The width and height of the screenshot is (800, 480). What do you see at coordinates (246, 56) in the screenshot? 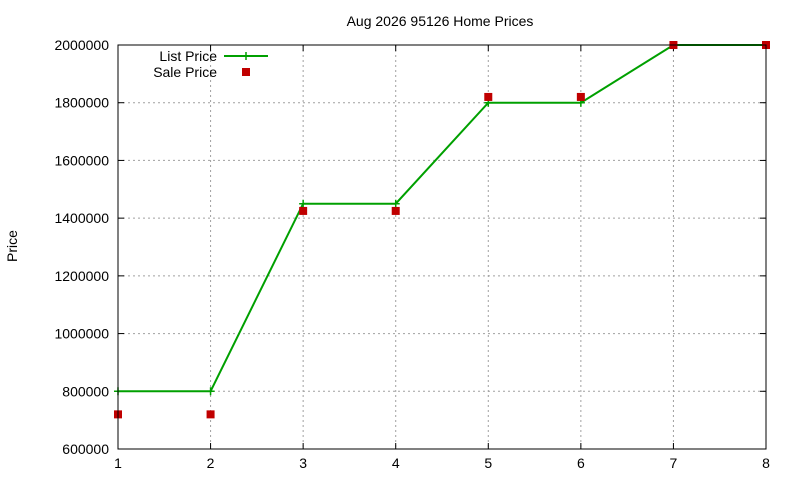
I see `list-price-legend-marker` at bounding box center [246, 56].